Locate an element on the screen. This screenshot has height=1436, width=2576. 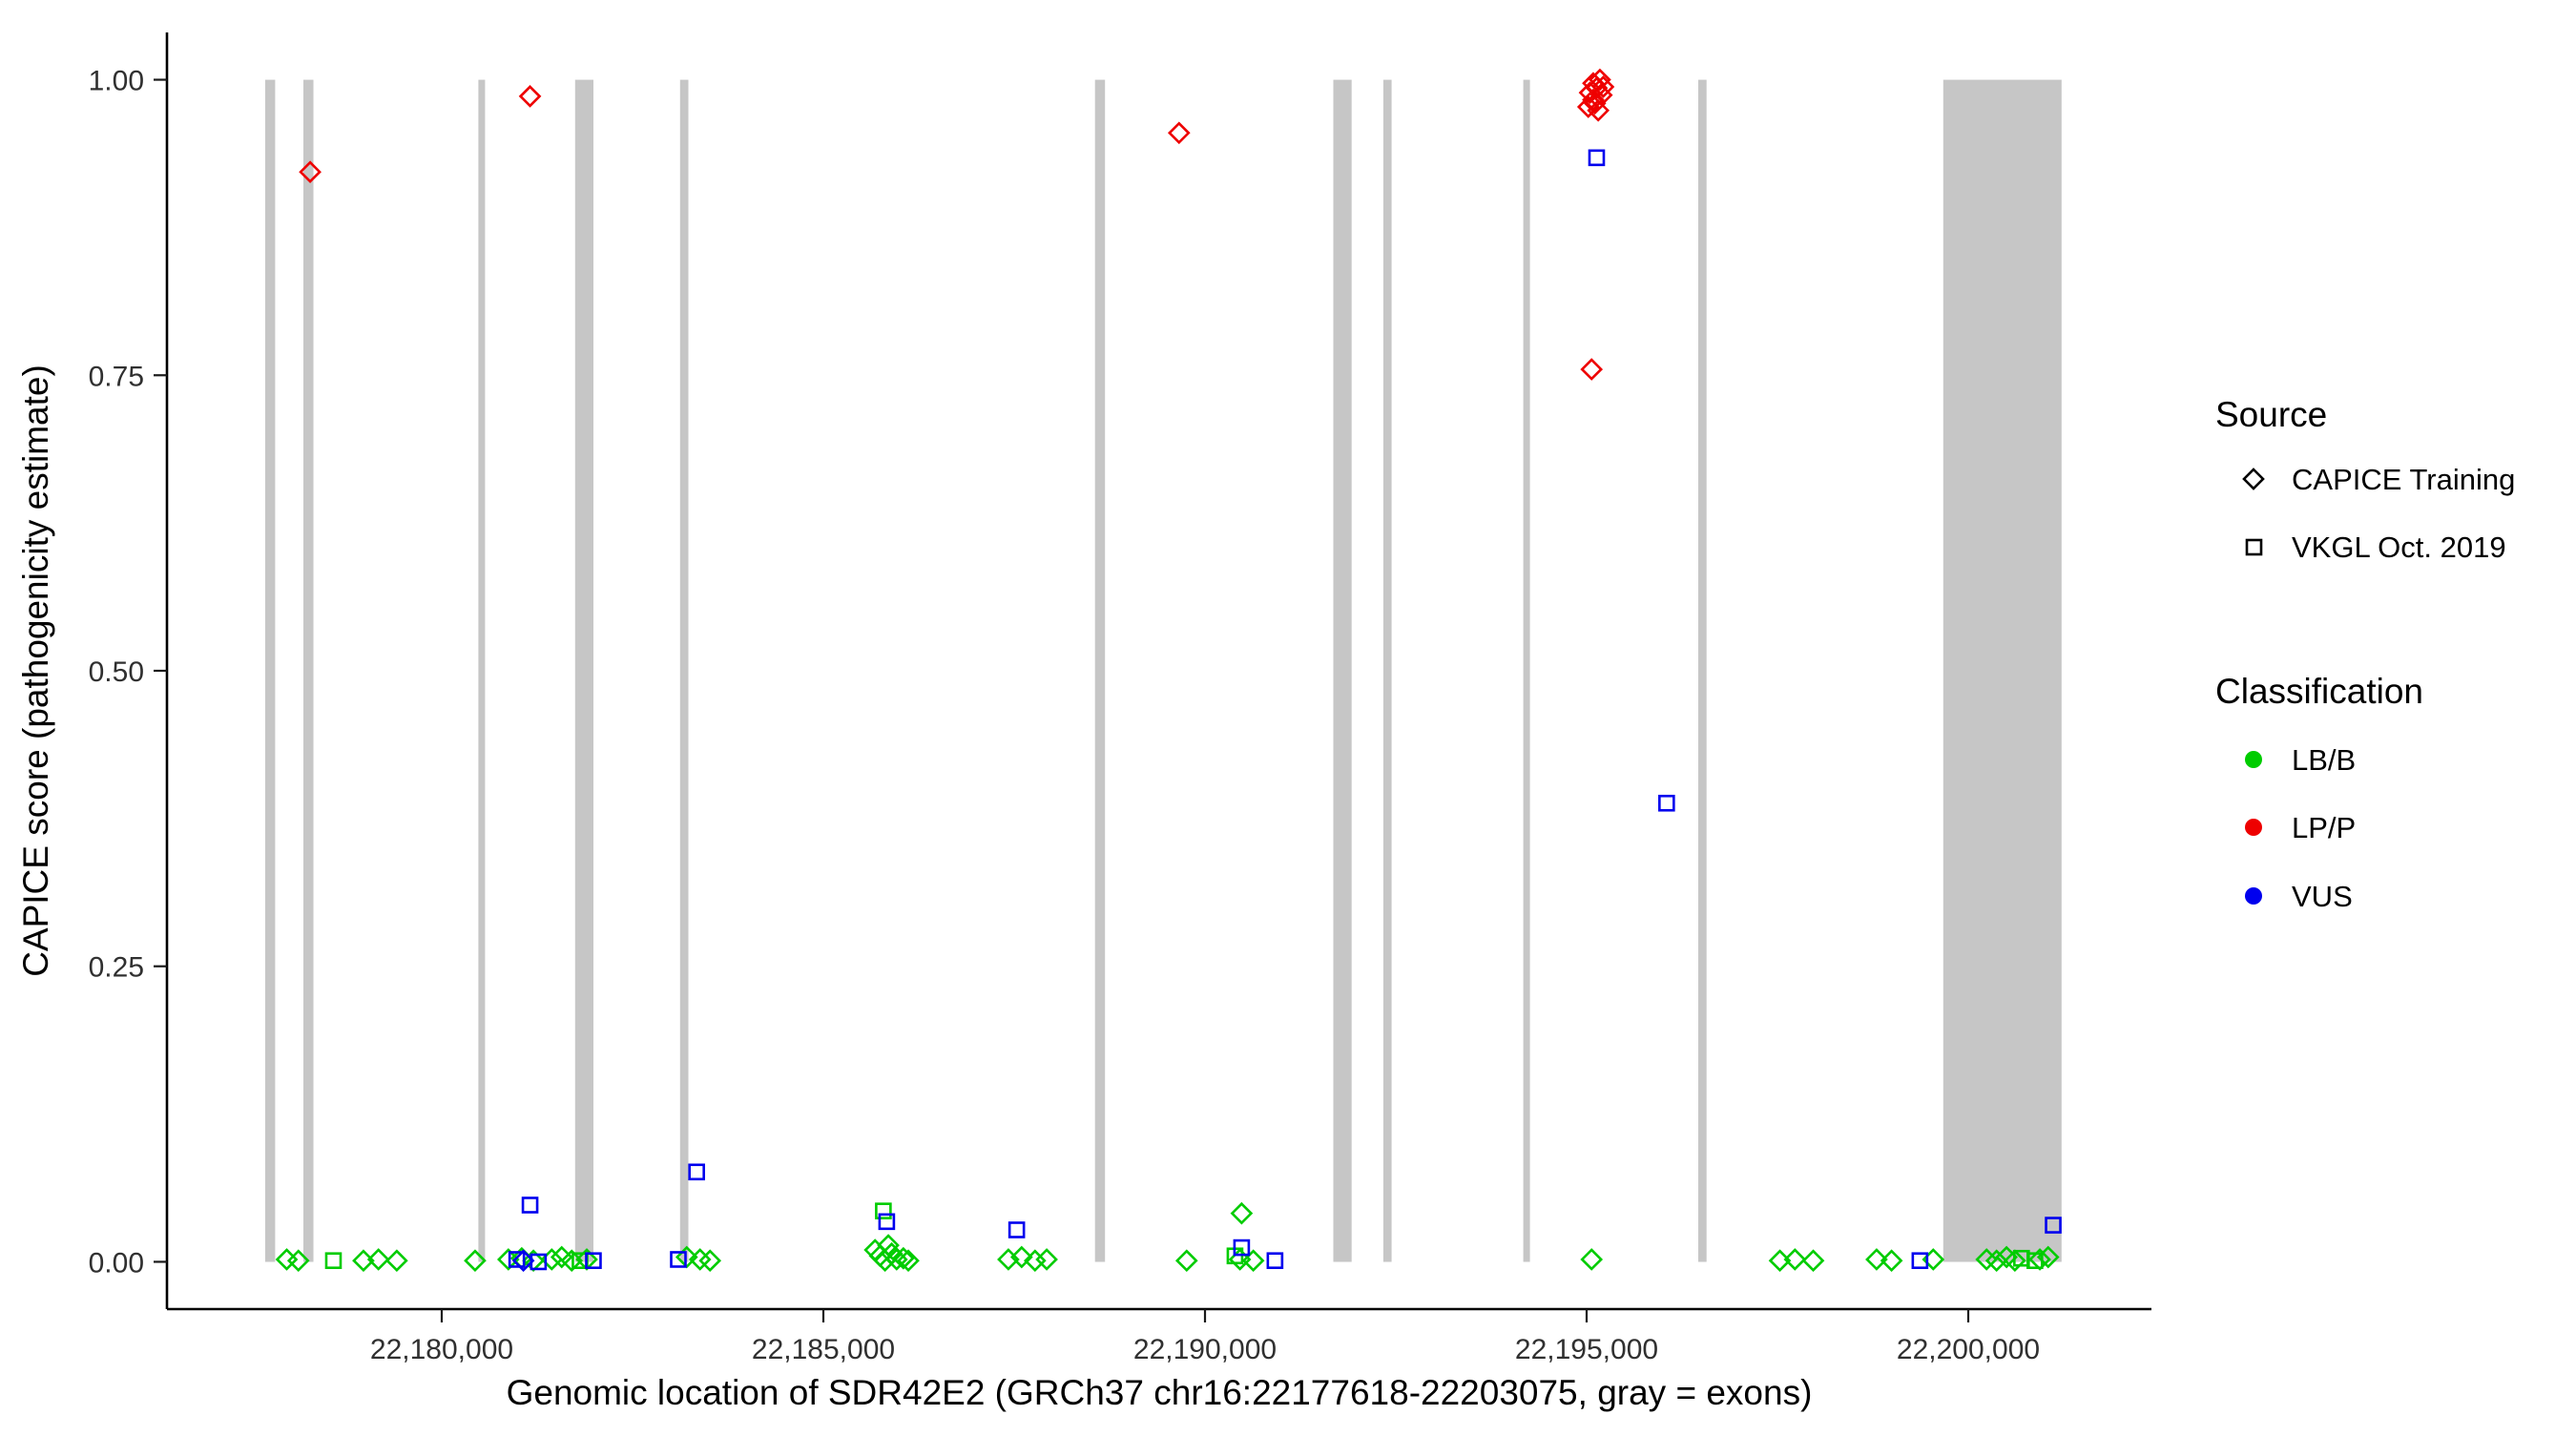
diamond-legend-icon is located at coordinates (2253, 479).